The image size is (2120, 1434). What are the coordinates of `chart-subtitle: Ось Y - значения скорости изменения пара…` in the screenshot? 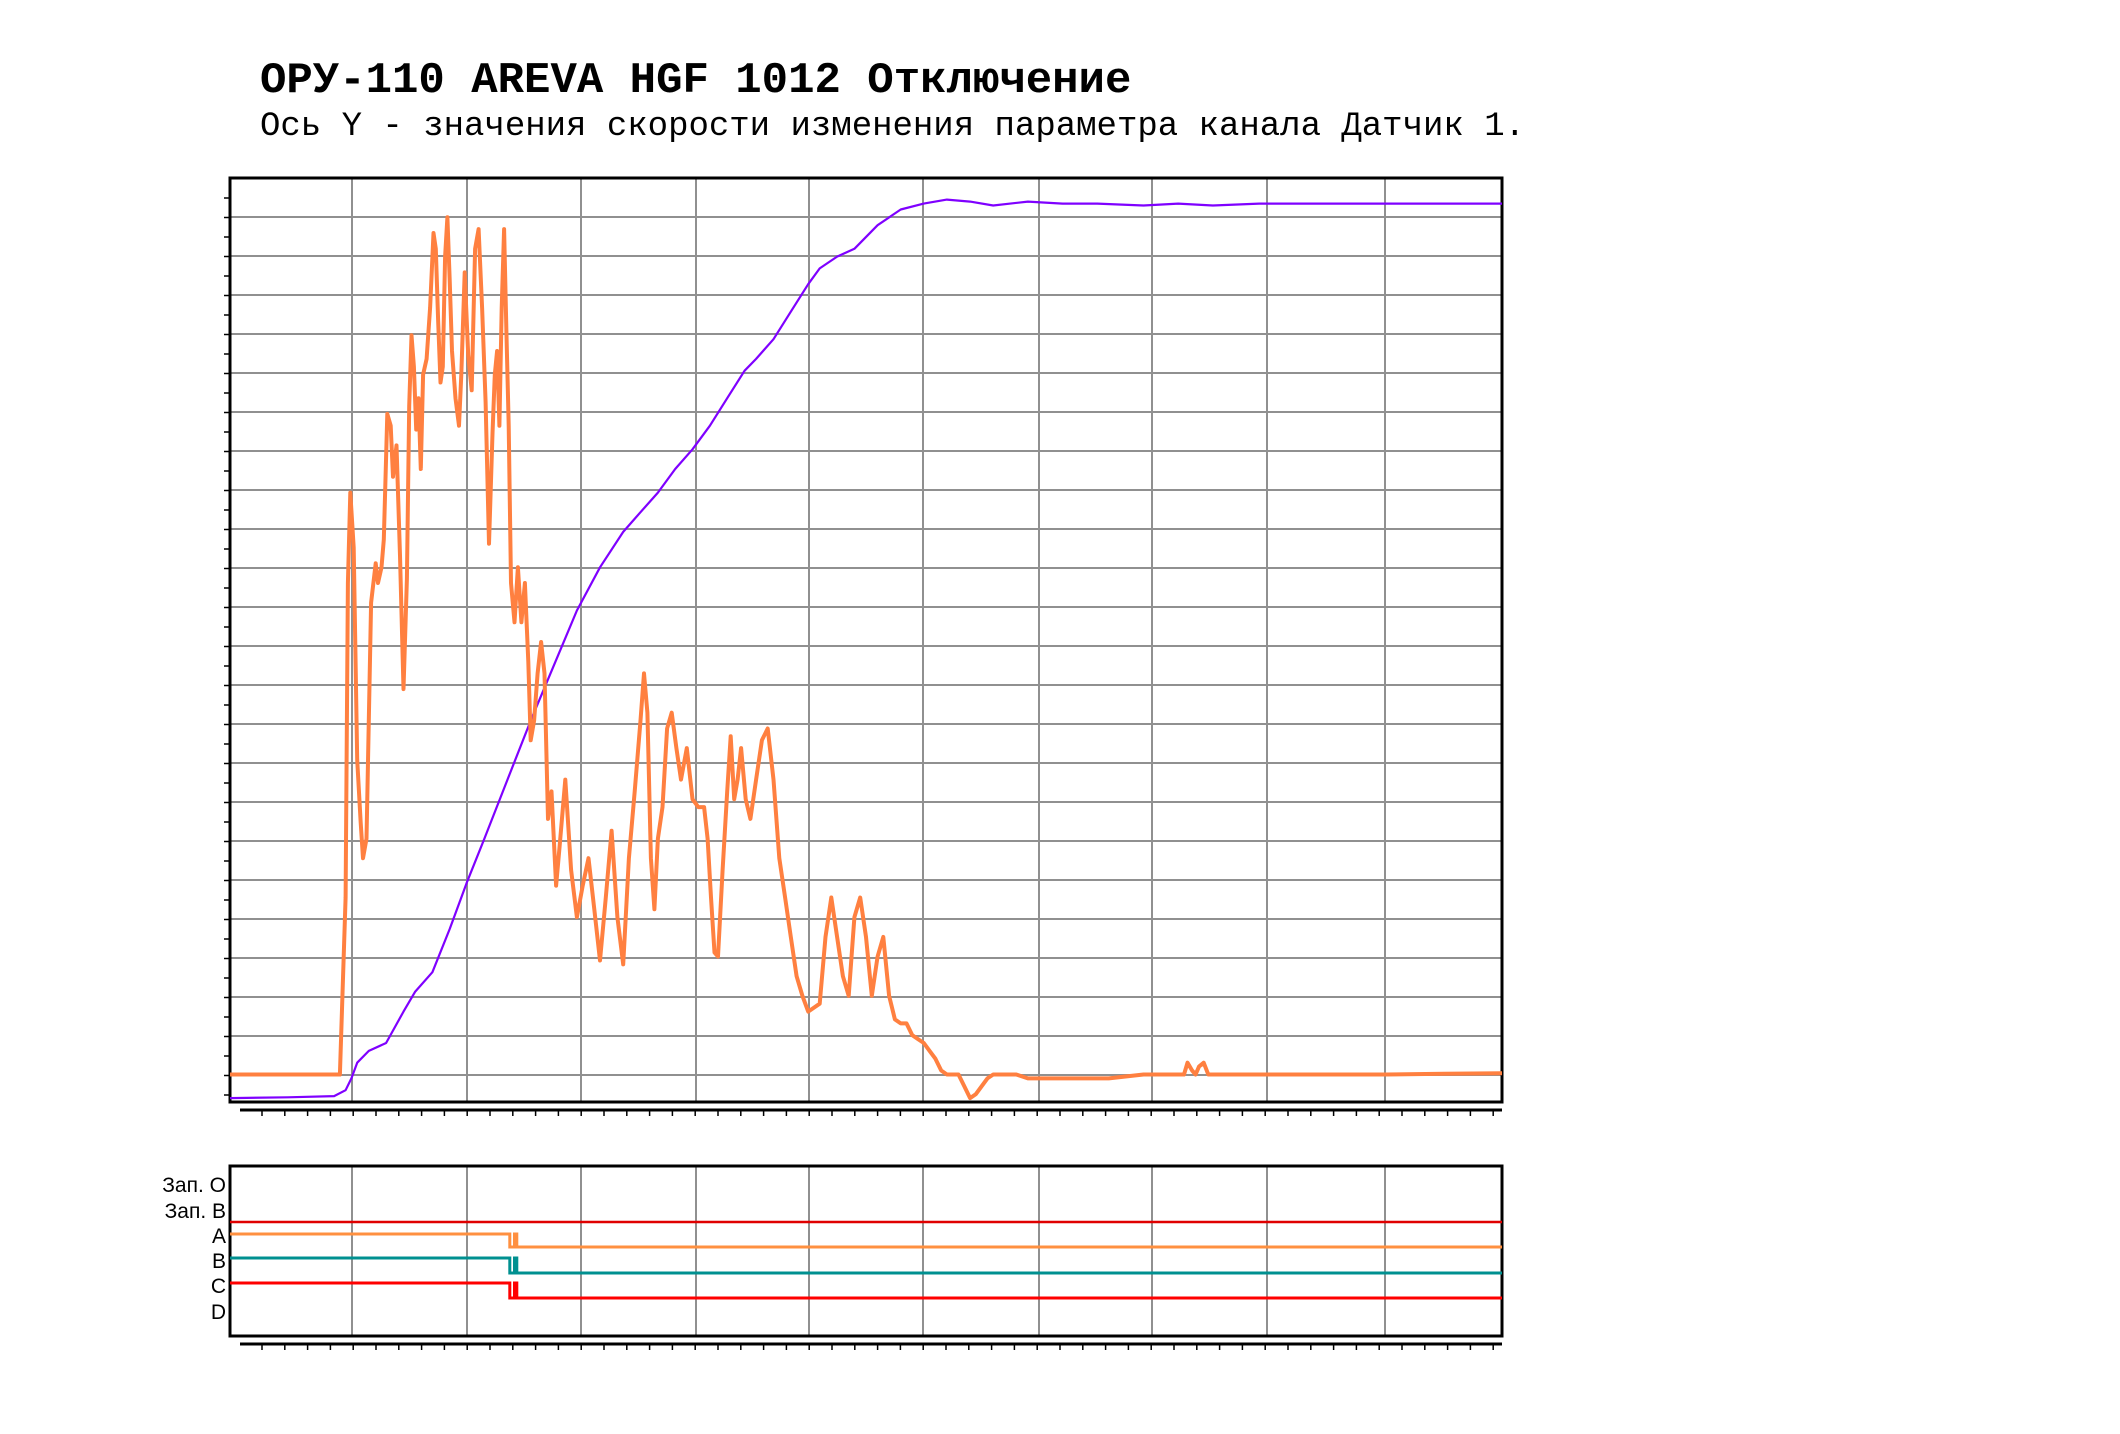 It's located at (893, 127).